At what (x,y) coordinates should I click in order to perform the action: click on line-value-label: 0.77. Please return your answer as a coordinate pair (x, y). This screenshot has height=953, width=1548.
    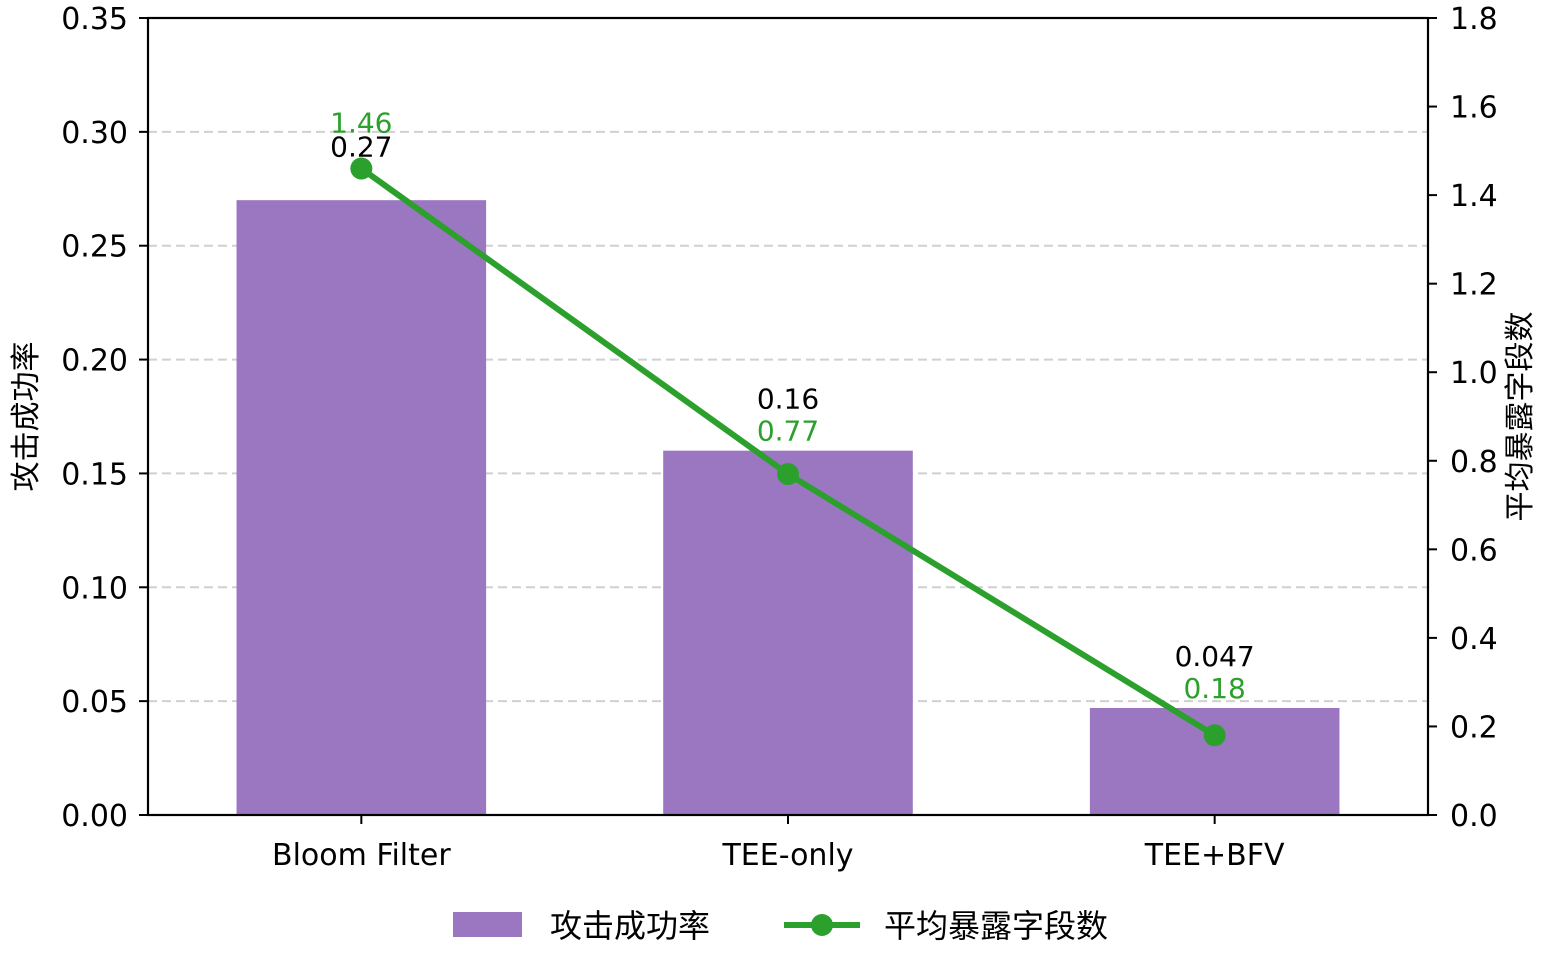
    Looking at the image, I should click on (788, 431).